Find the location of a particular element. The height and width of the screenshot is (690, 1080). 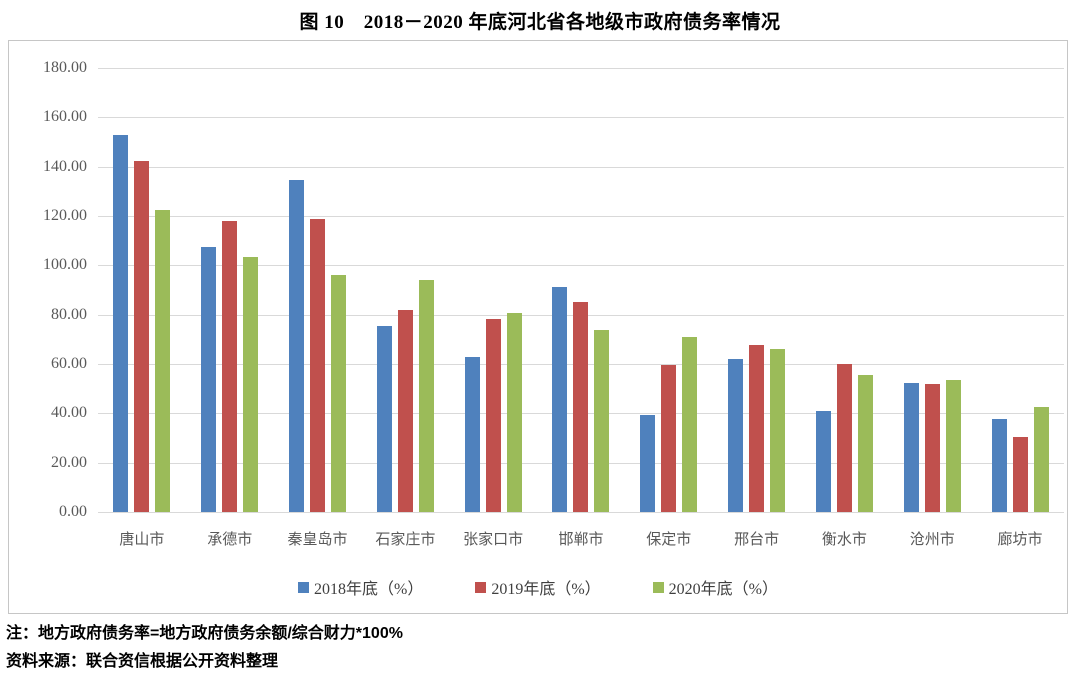

x-category-label: 石家庄市 is located at coordinates (405, 540).